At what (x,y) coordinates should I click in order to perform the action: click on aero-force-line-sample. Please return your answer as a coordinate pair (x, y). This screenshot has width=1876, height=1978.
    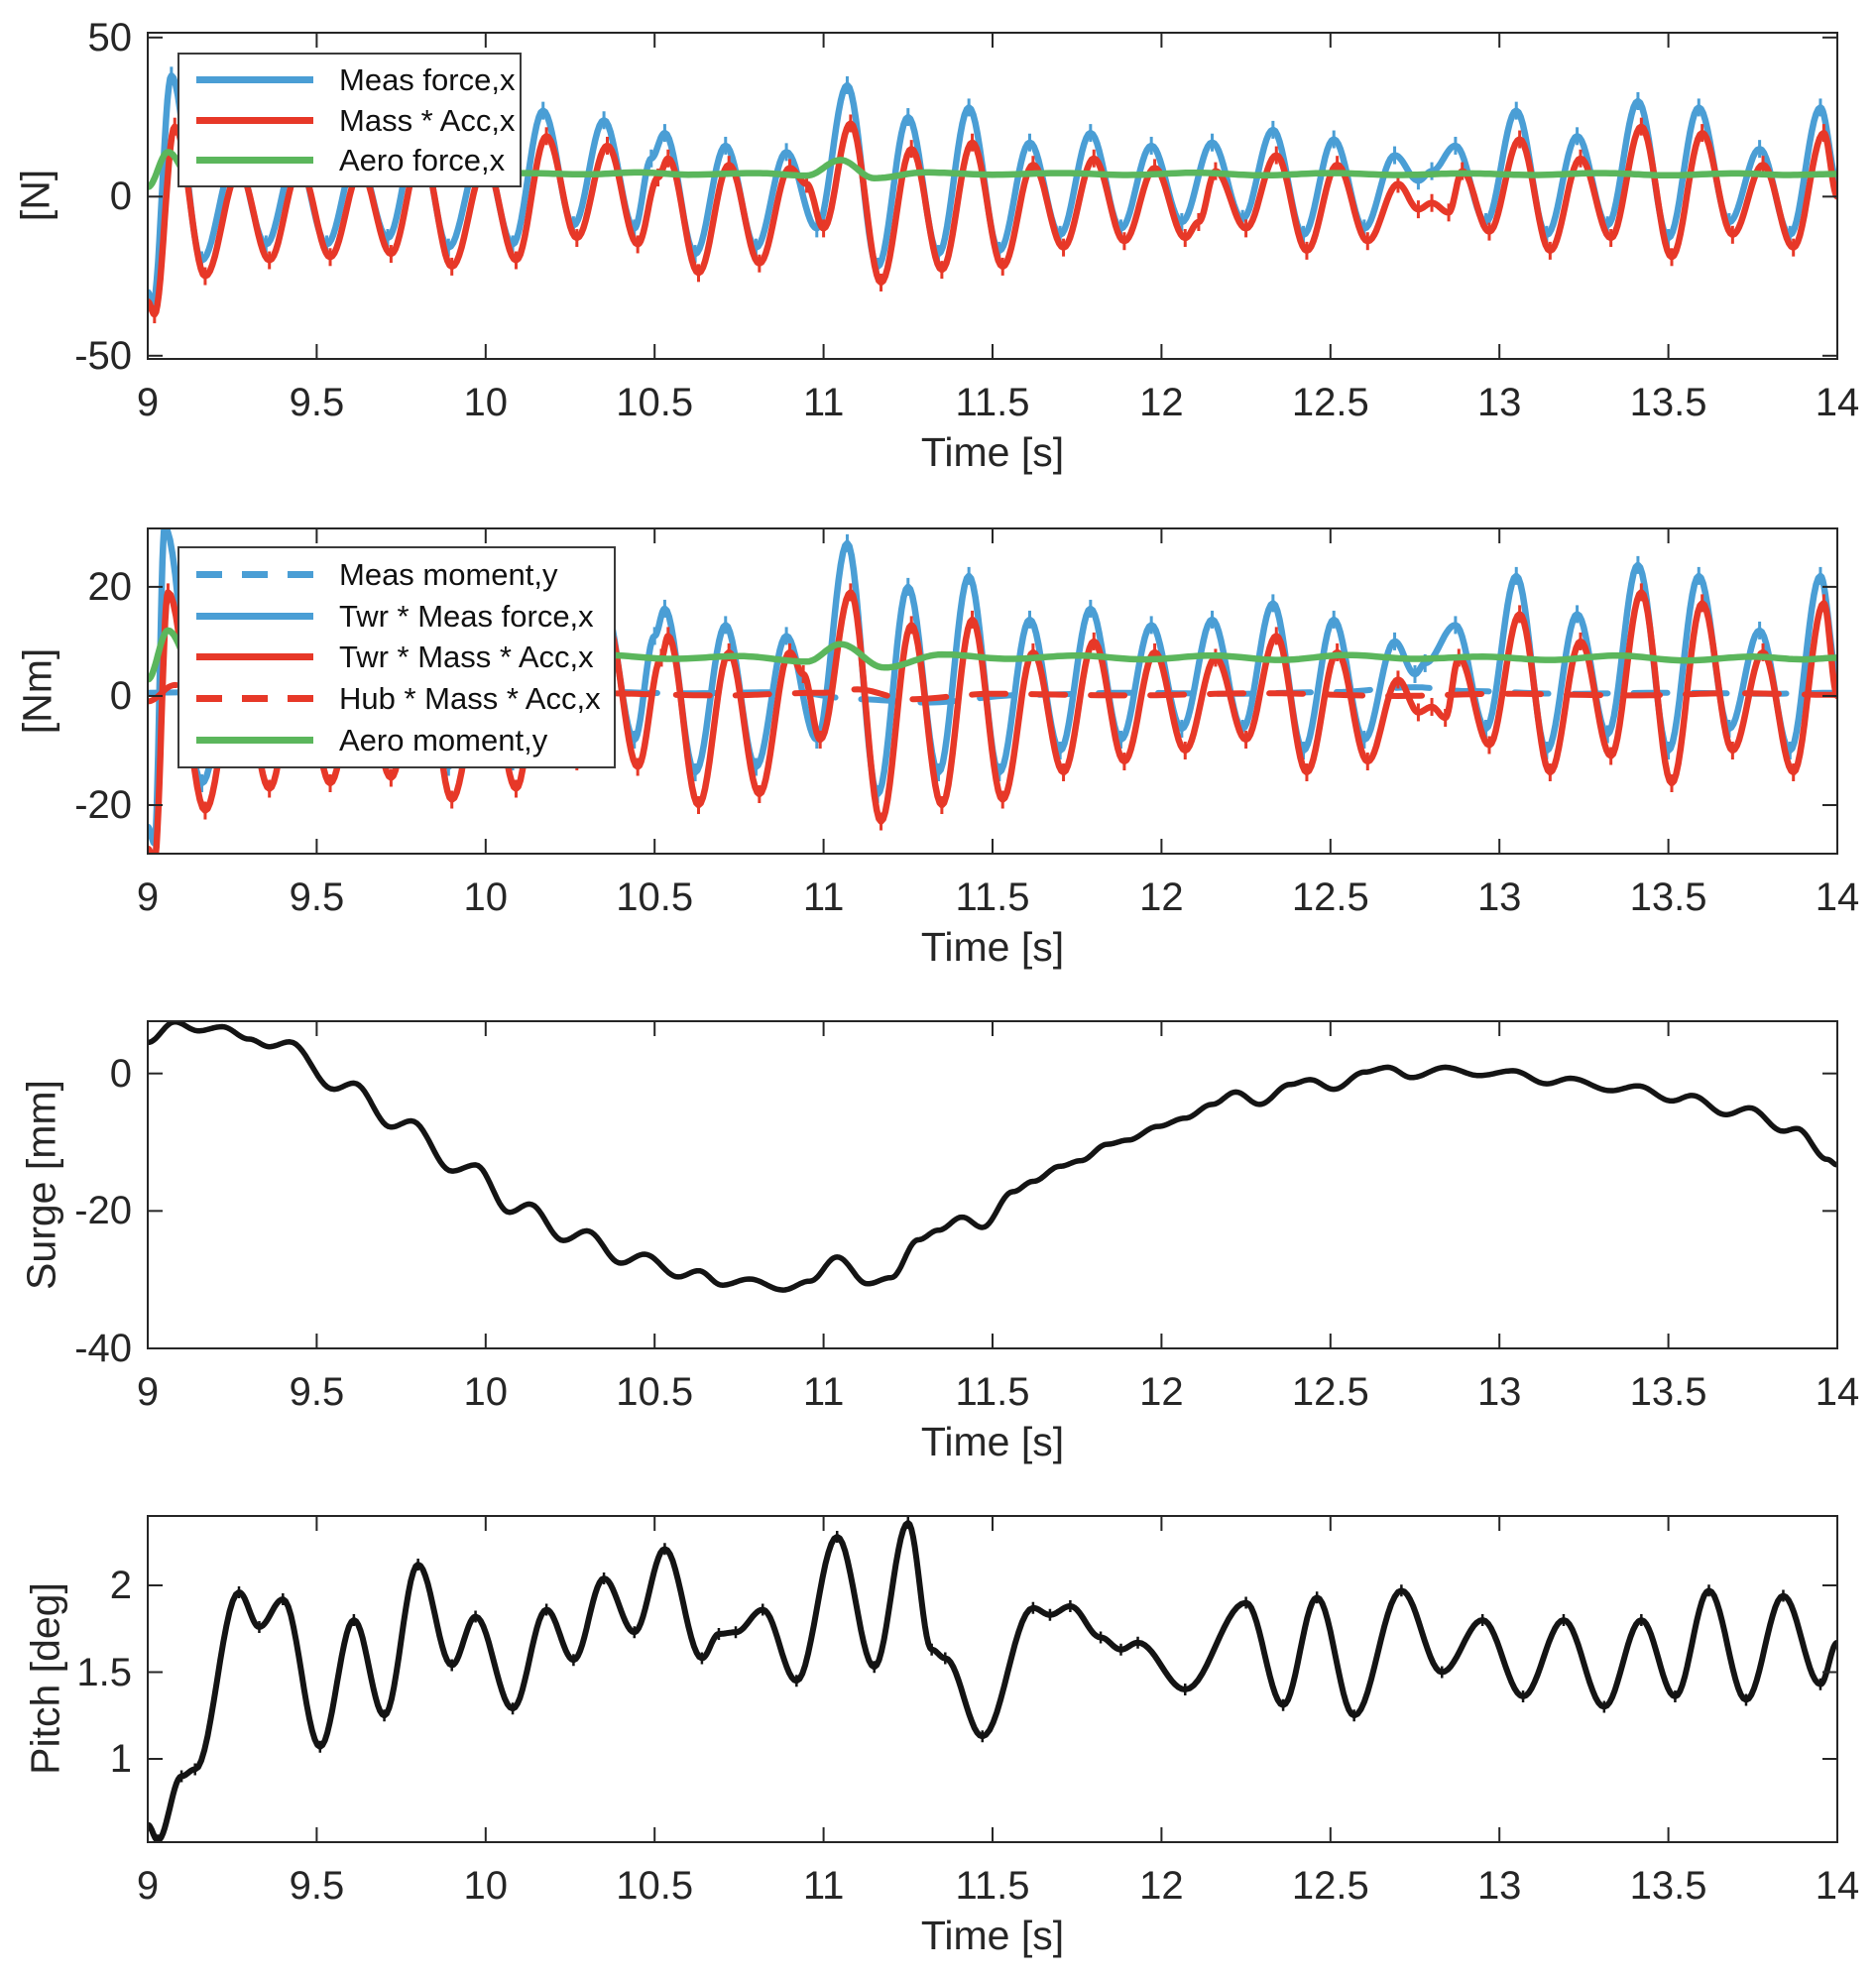
    Looking at the image, I should click on (254, 161).